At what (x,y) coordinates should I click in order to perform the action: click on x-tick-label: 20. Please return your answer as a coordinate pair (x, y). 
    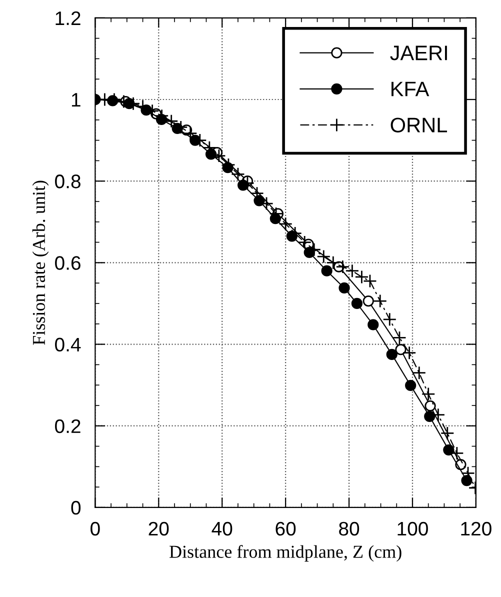
    Looking at the image, I should click on (158, 529).